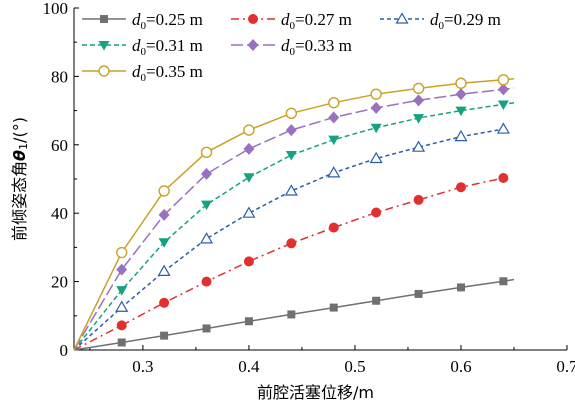  Describe the element at coordinates (472, 19) in the screenshot. I see `legend-label-value: =0.29 m` at that location.